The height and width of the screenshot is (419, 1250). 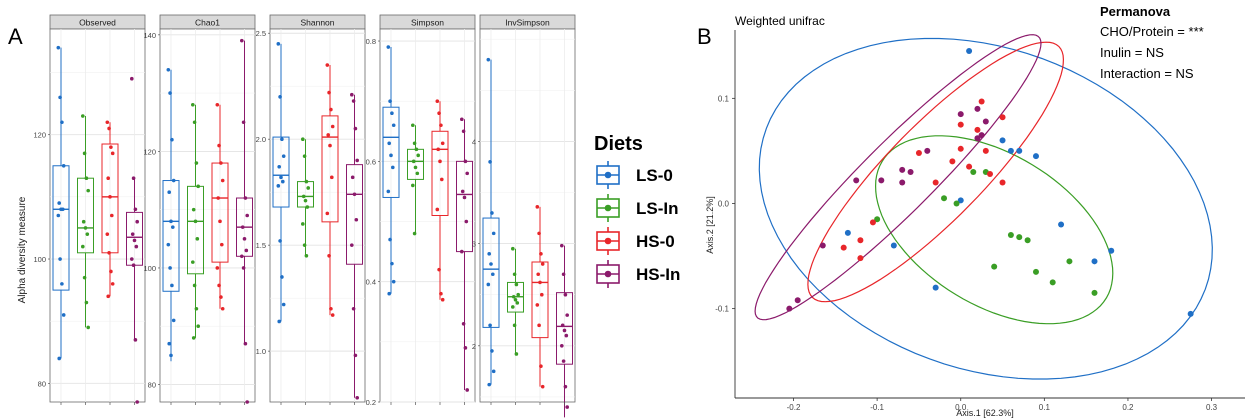 I want to click on pcoa-x-tick-label: 0.0, so click(x=961, y=407).